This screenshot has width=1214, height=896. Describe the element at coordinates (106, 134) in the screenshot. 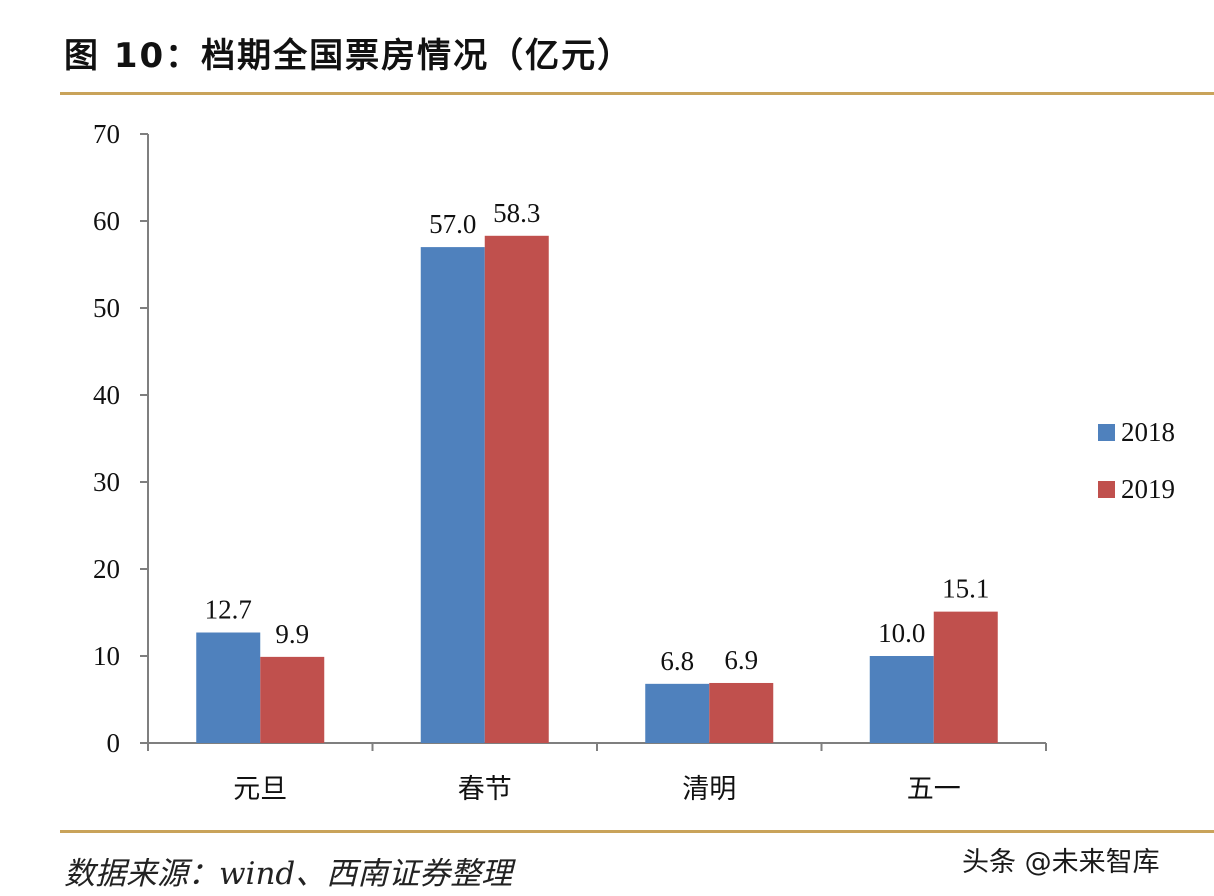

I see `y-tick-label: 70` at that location.